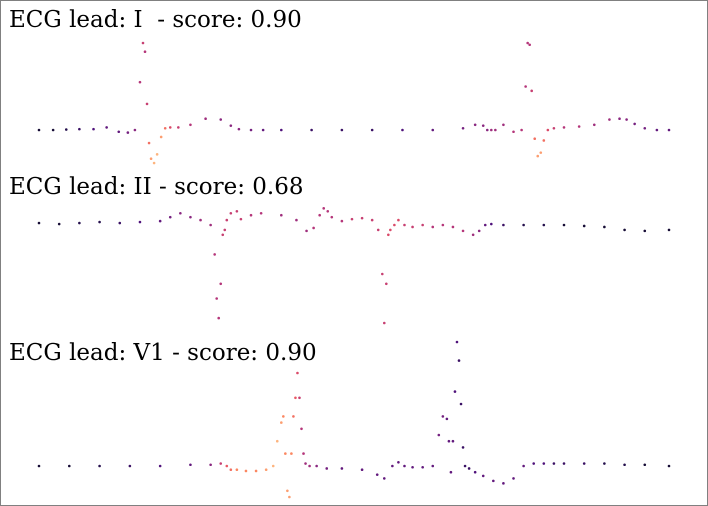  What do you see at coordinates (155, 20) in the screenshot?
I see `panel-title-lead-i: ECG lead: I - score: 0.90` at bounding box center [155, 20].